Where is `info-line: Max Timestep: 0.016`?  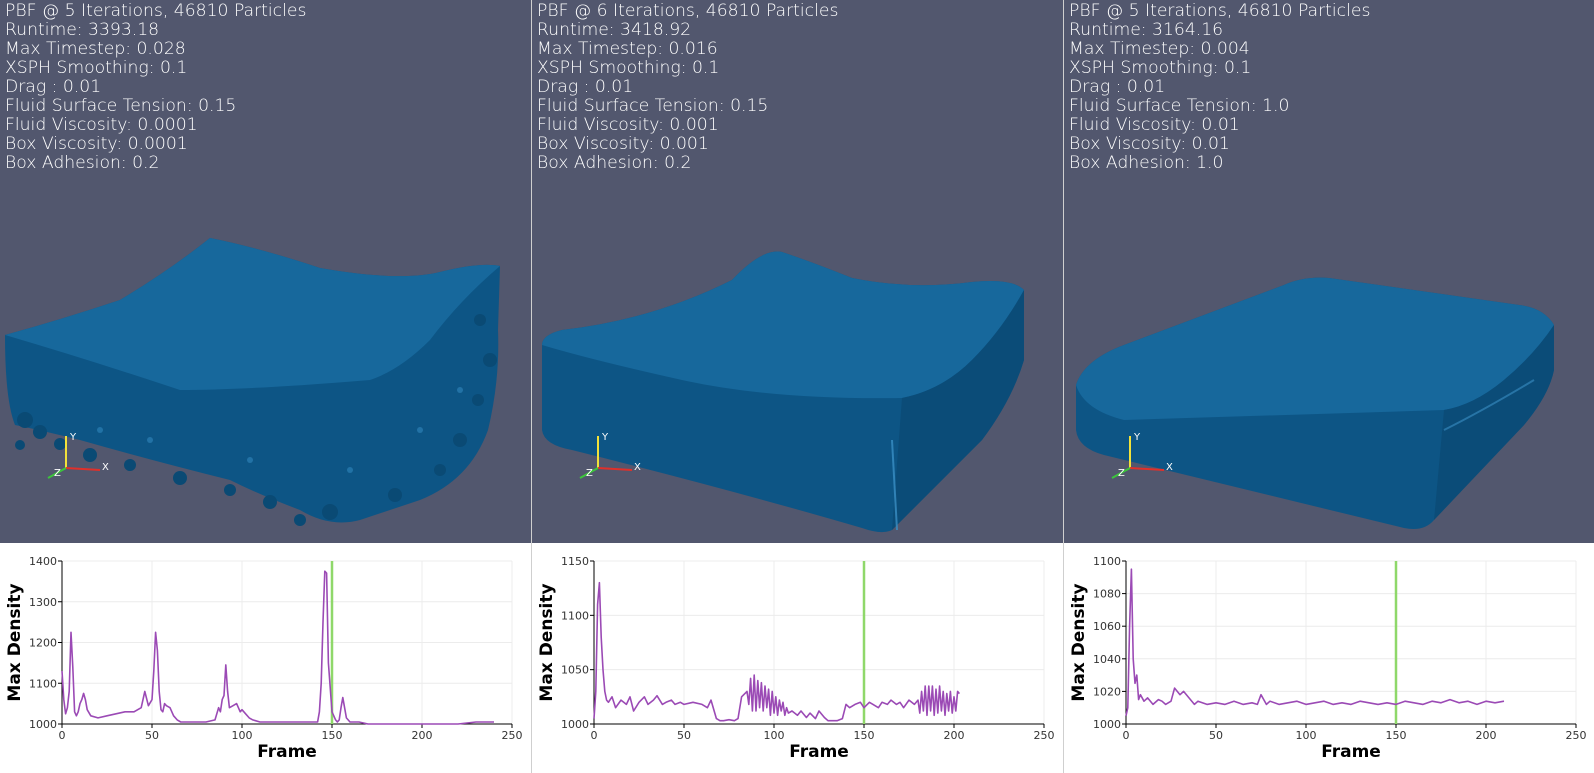 info-line: Max Timestep: 0.016 is located at coordinates (627, 49).